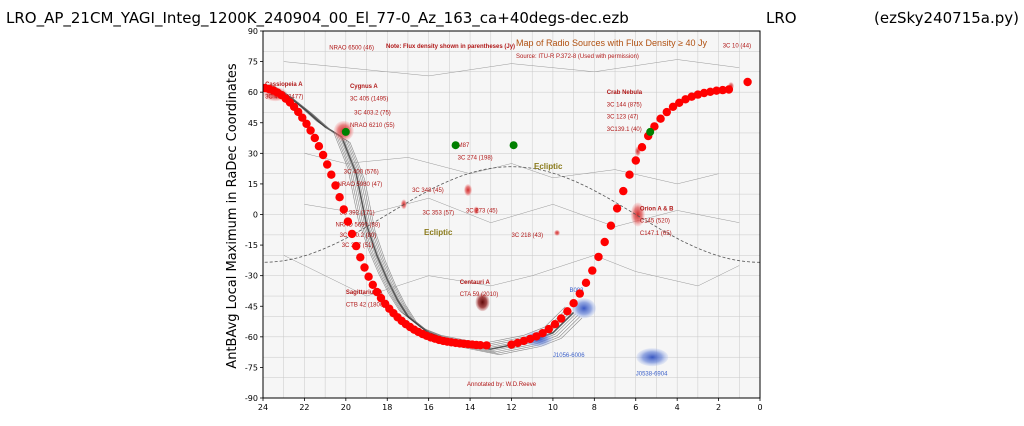 The image size is (1024, 426). I want to click on map-source-label: NRAO 6210 (55), so click(372, 126).